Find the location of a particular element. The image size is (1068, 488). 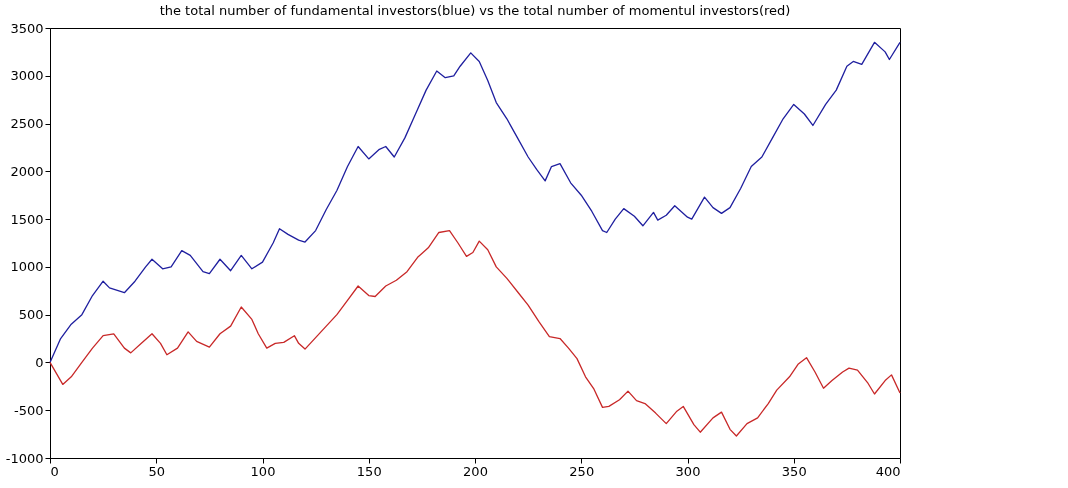

x-tick-label: 50 is located at coordinates (157, 471).